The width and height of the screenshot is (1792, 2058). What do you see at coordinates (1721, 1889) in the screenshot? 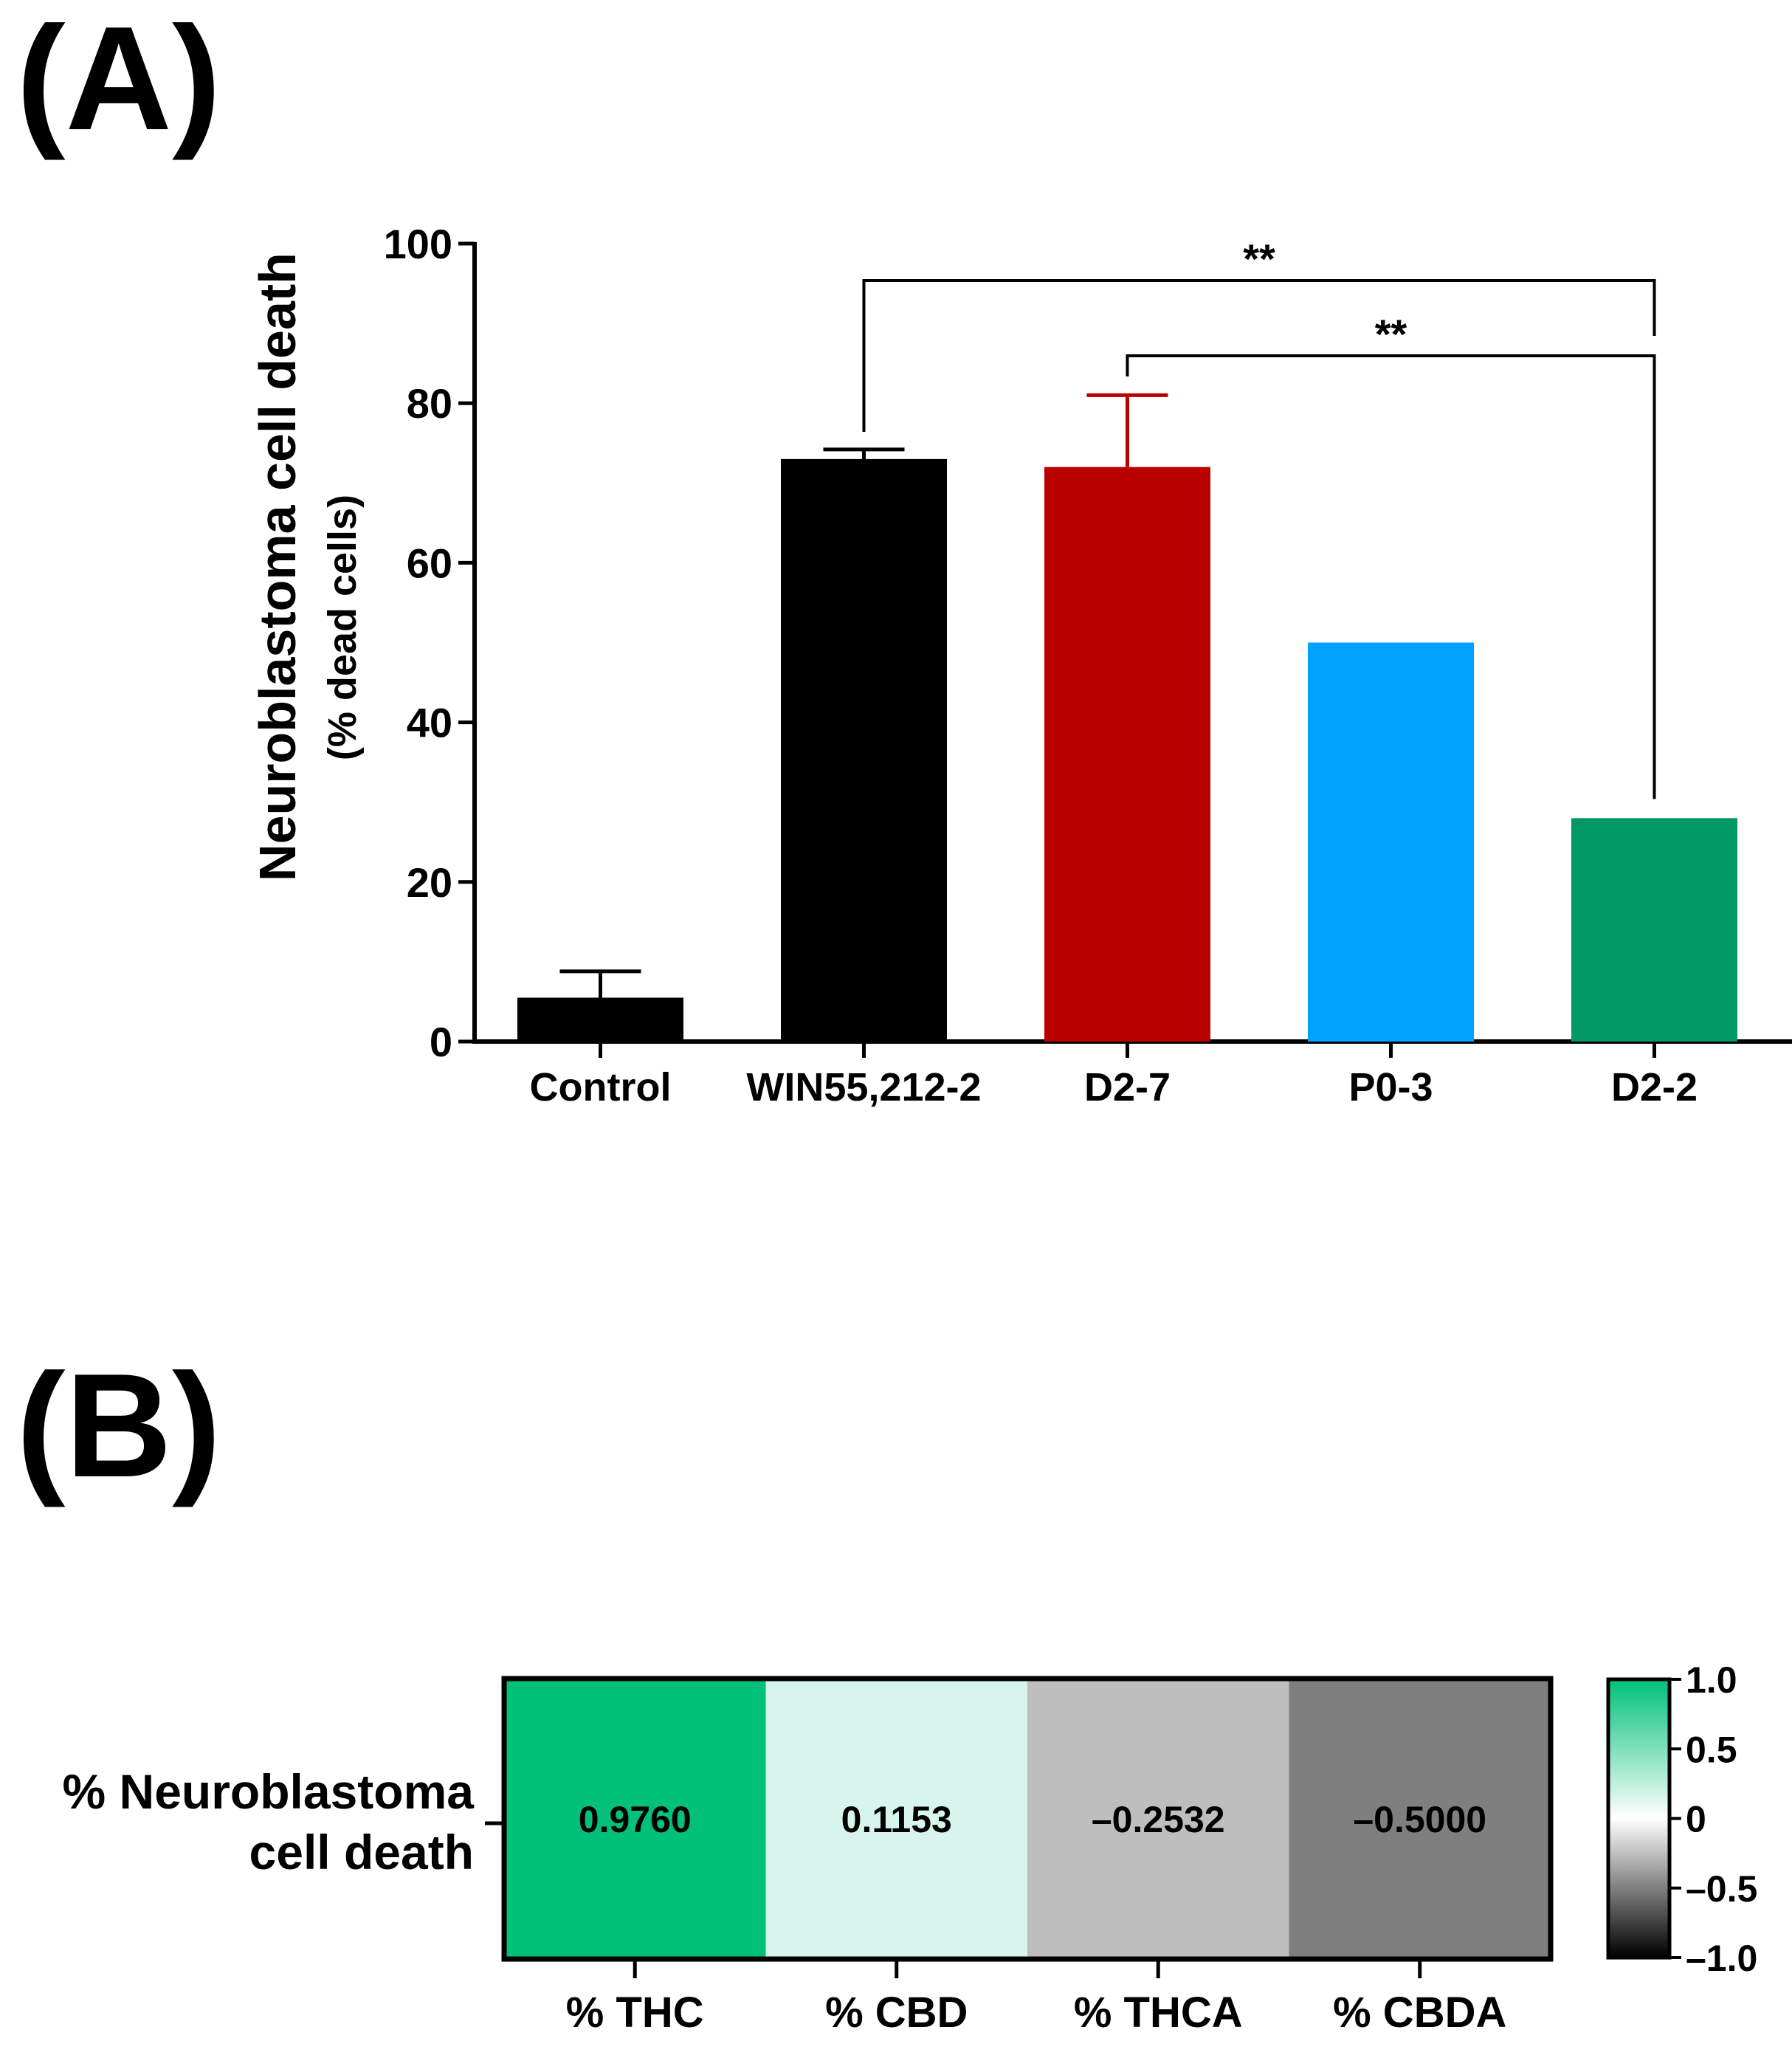
I see `colorbar-tick-label: –0.5` at bounding box center [1721, 1889].